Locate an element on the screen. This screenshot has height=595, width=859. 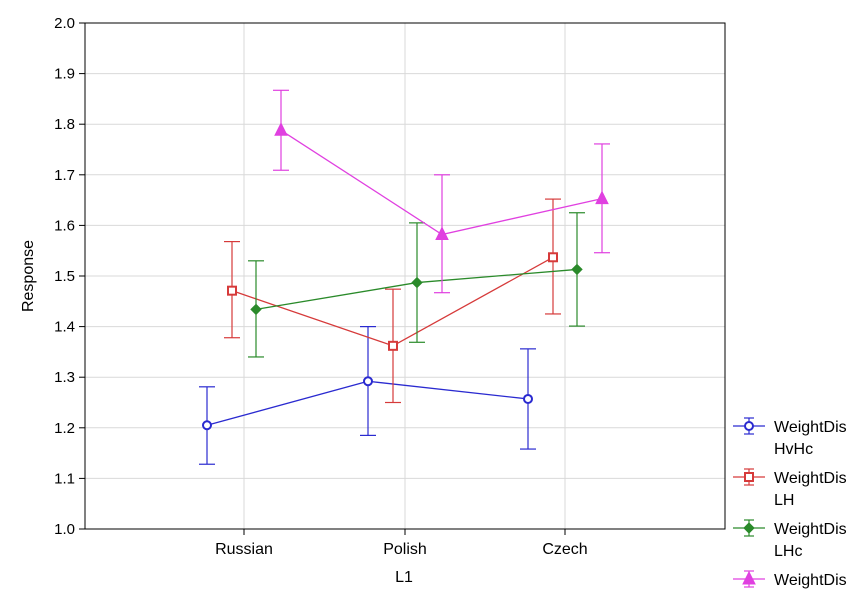
y-tick-label: 1.6 is located at coordinates (64, 225).